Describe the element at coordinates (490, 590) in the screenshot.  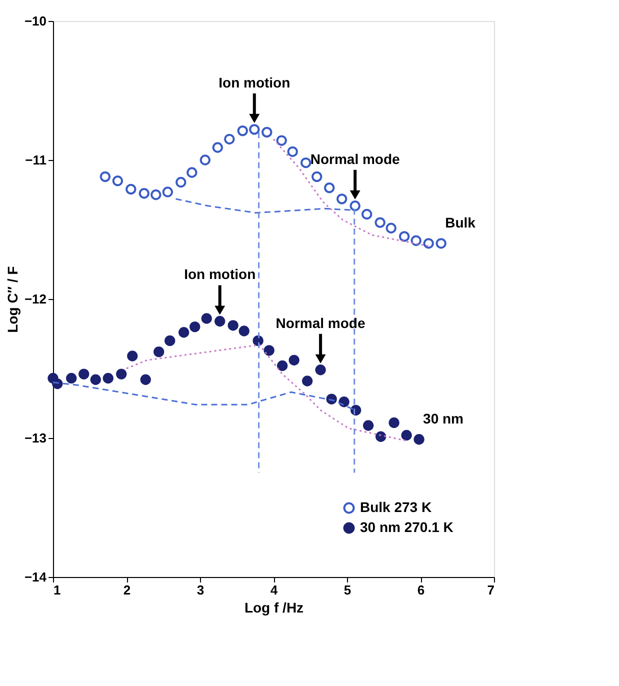
I see `x-tick-label: 7` at that location.